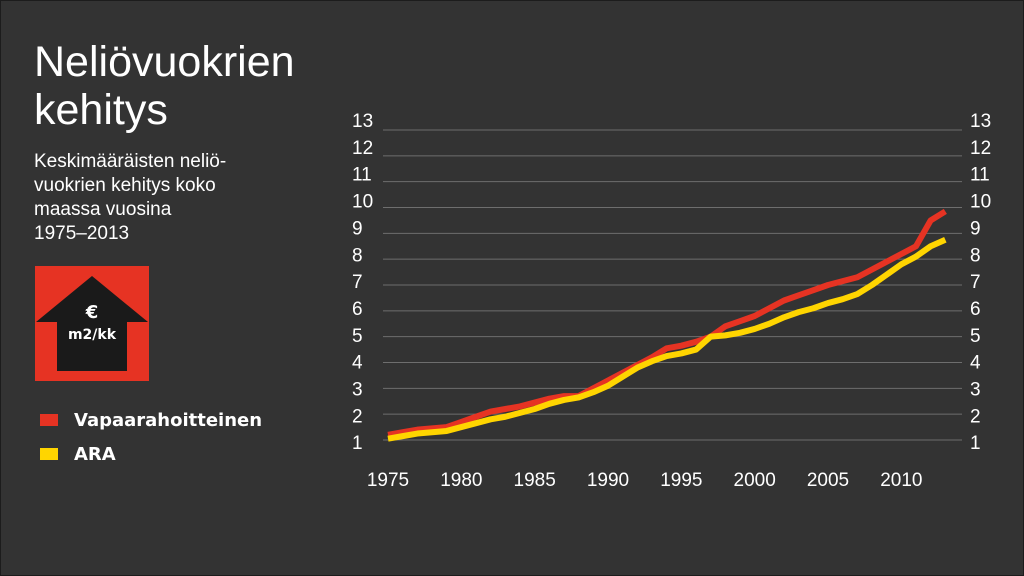  Describe the element at coordinates (461, 480) in the screenshot. I see `x-tick-label: 1980` at that location.